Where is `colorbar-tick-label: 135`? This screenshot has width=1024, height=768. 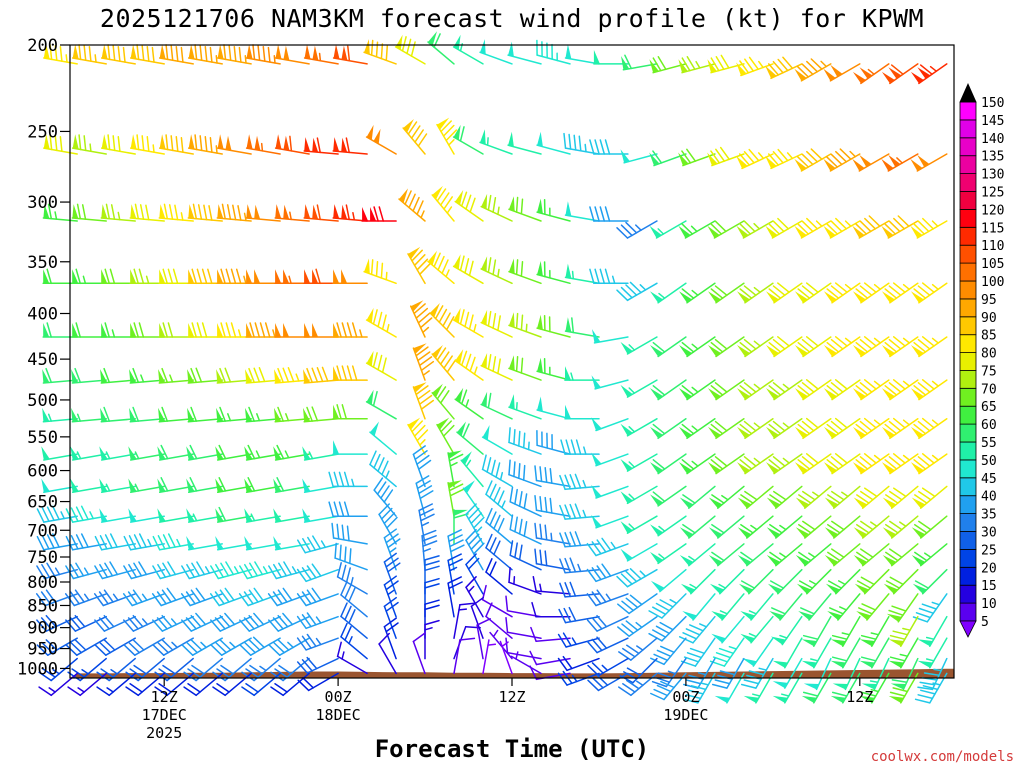 colorbar-tick-label: 135 is located at coordinates (992, 157).